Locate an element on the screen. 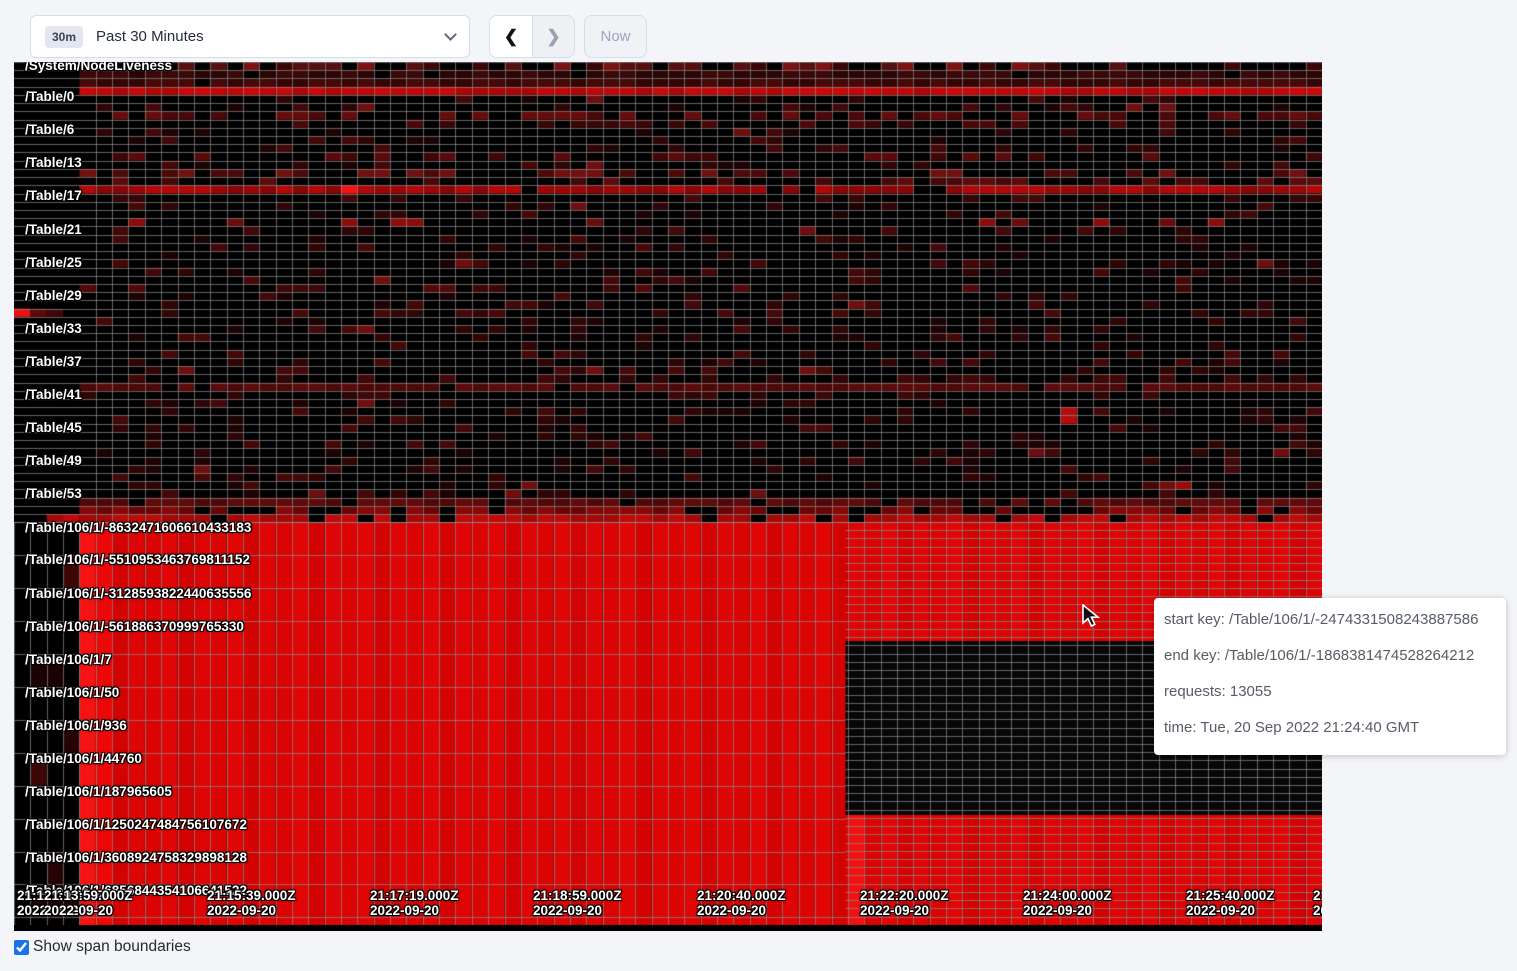  show-span-boundaries-label: Show span boundaries is located at coordinates (112, 946).